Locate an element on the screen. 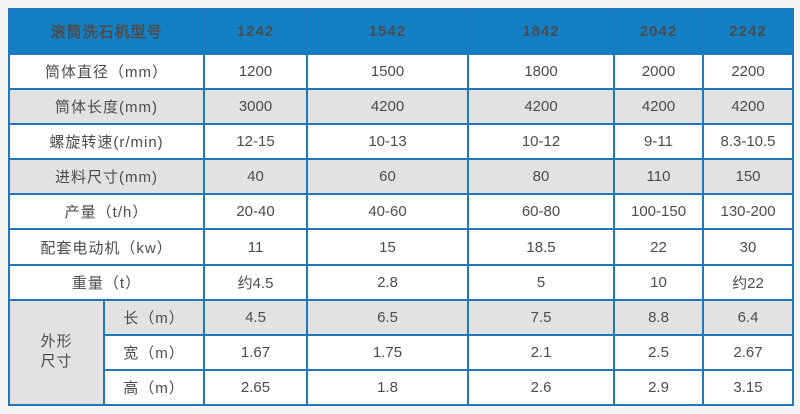 The height and width of the screenshot is (414, 800). spec-cell: 130-200 is located at coordinates (748, 212).